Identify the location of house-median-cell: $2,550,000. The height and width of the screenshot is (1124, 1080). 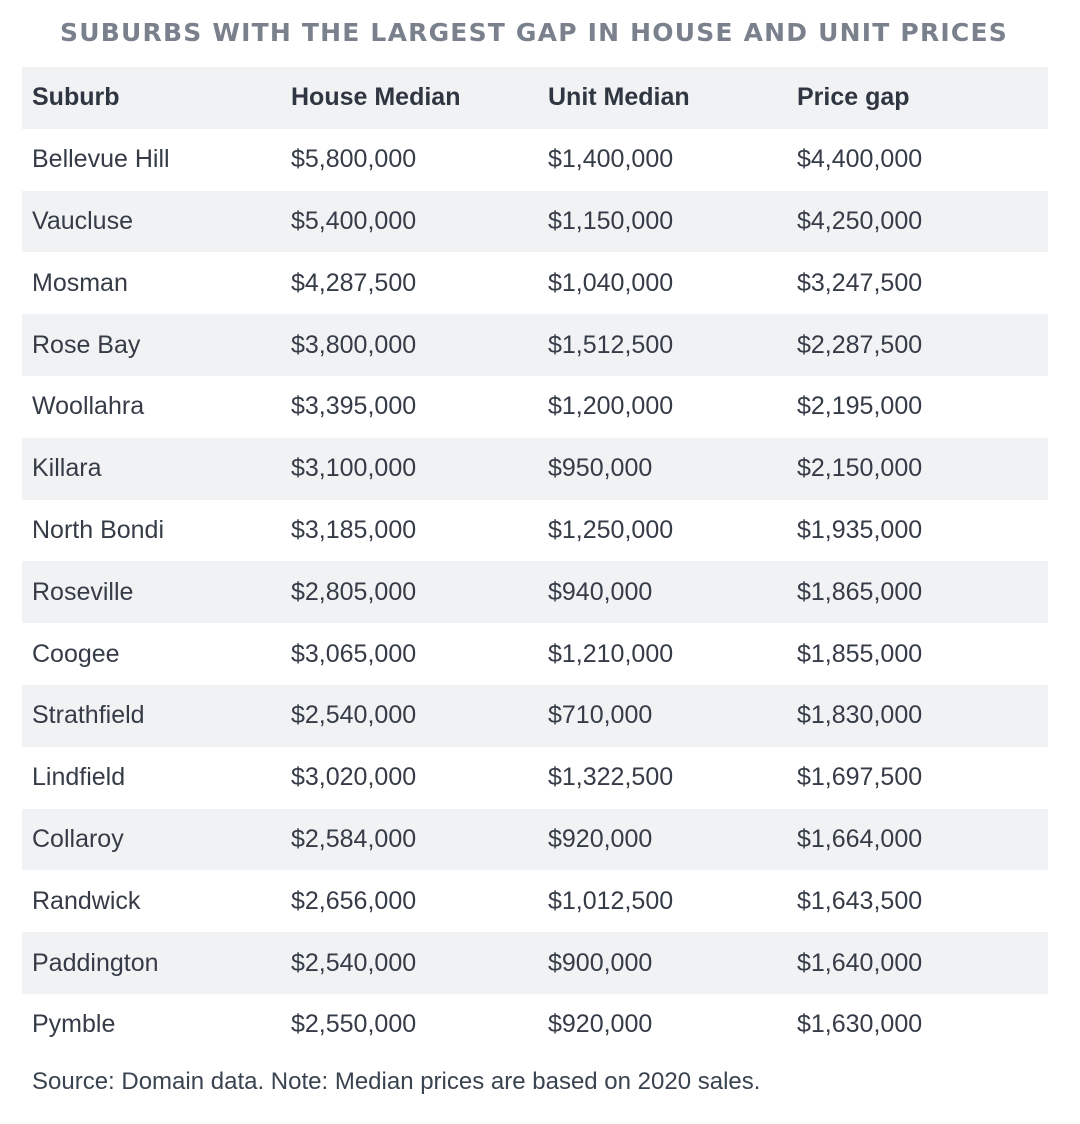
(354, 1024).